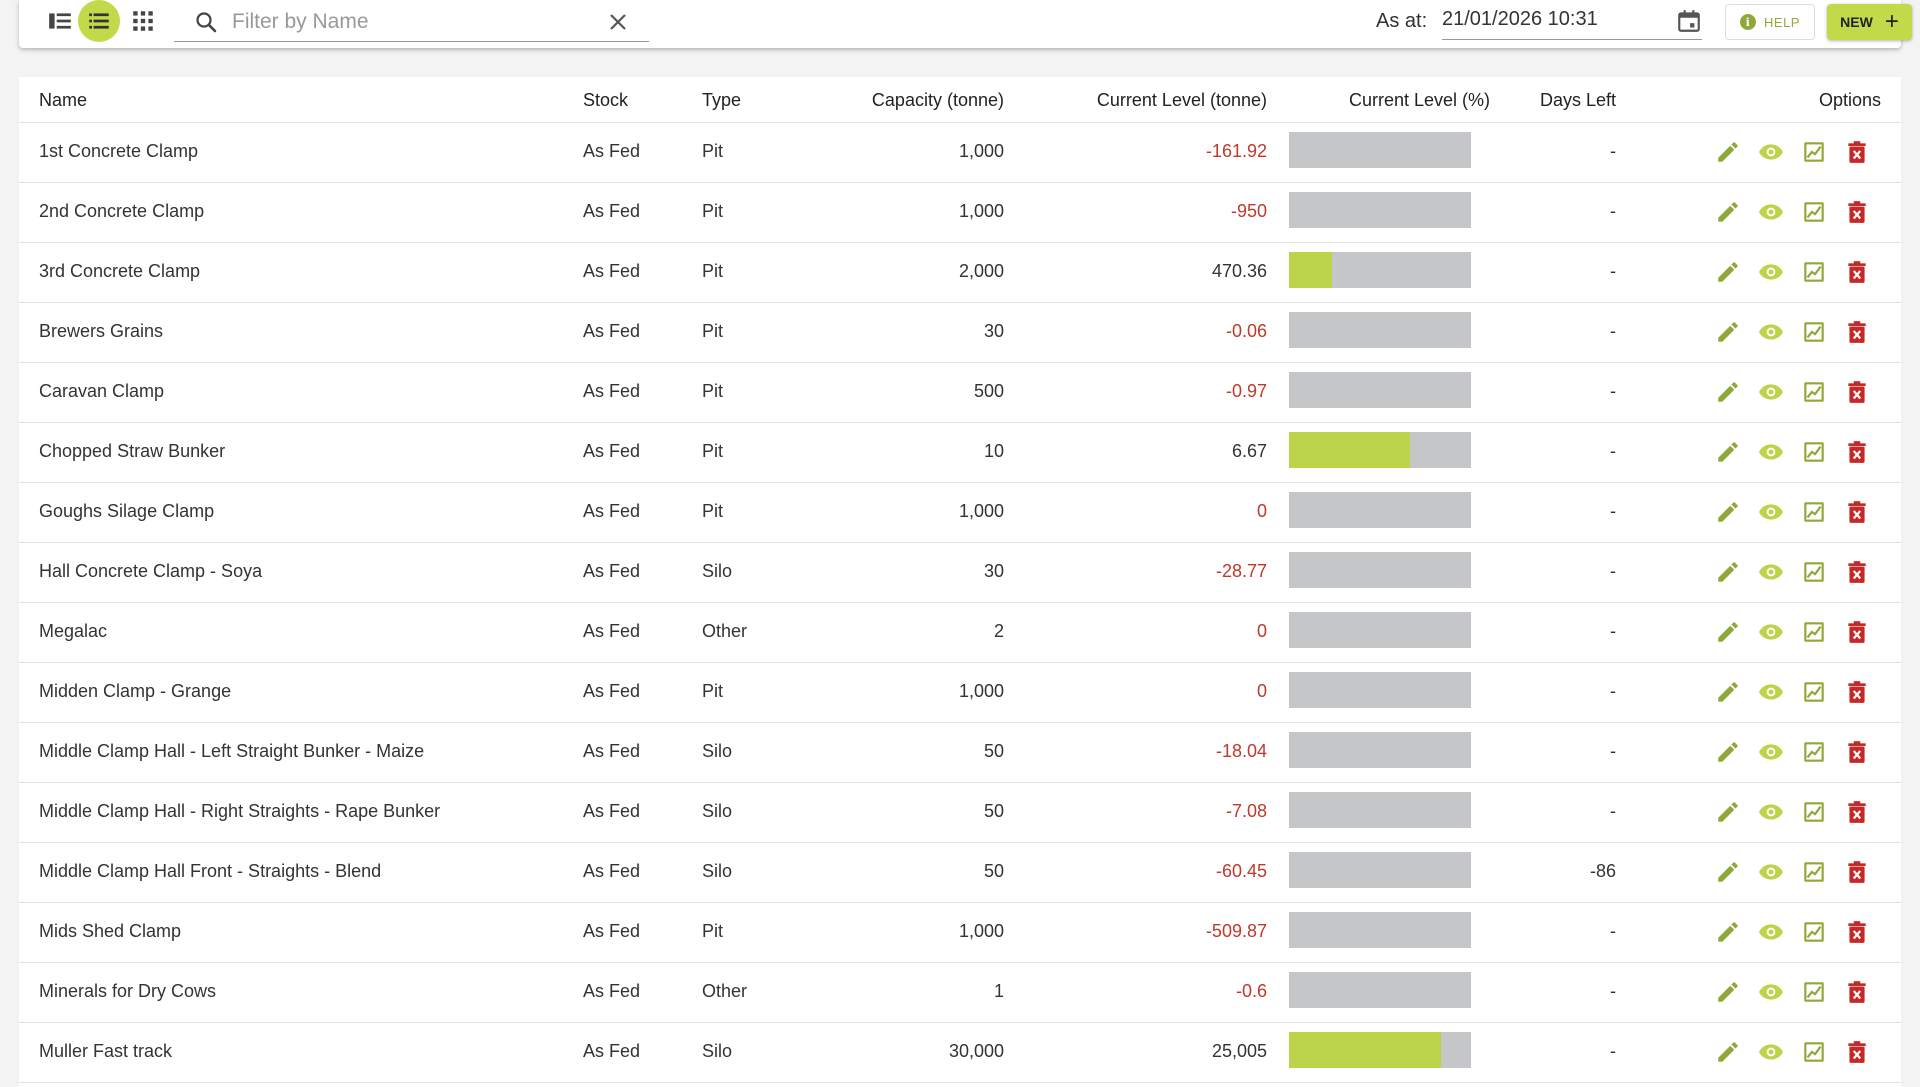 Image resolution: width=1920 pixels, height=1087 pixels. Describe the element at coordinates (606, 100) in the screenshot. I see `header-stock: Stock` at that location.